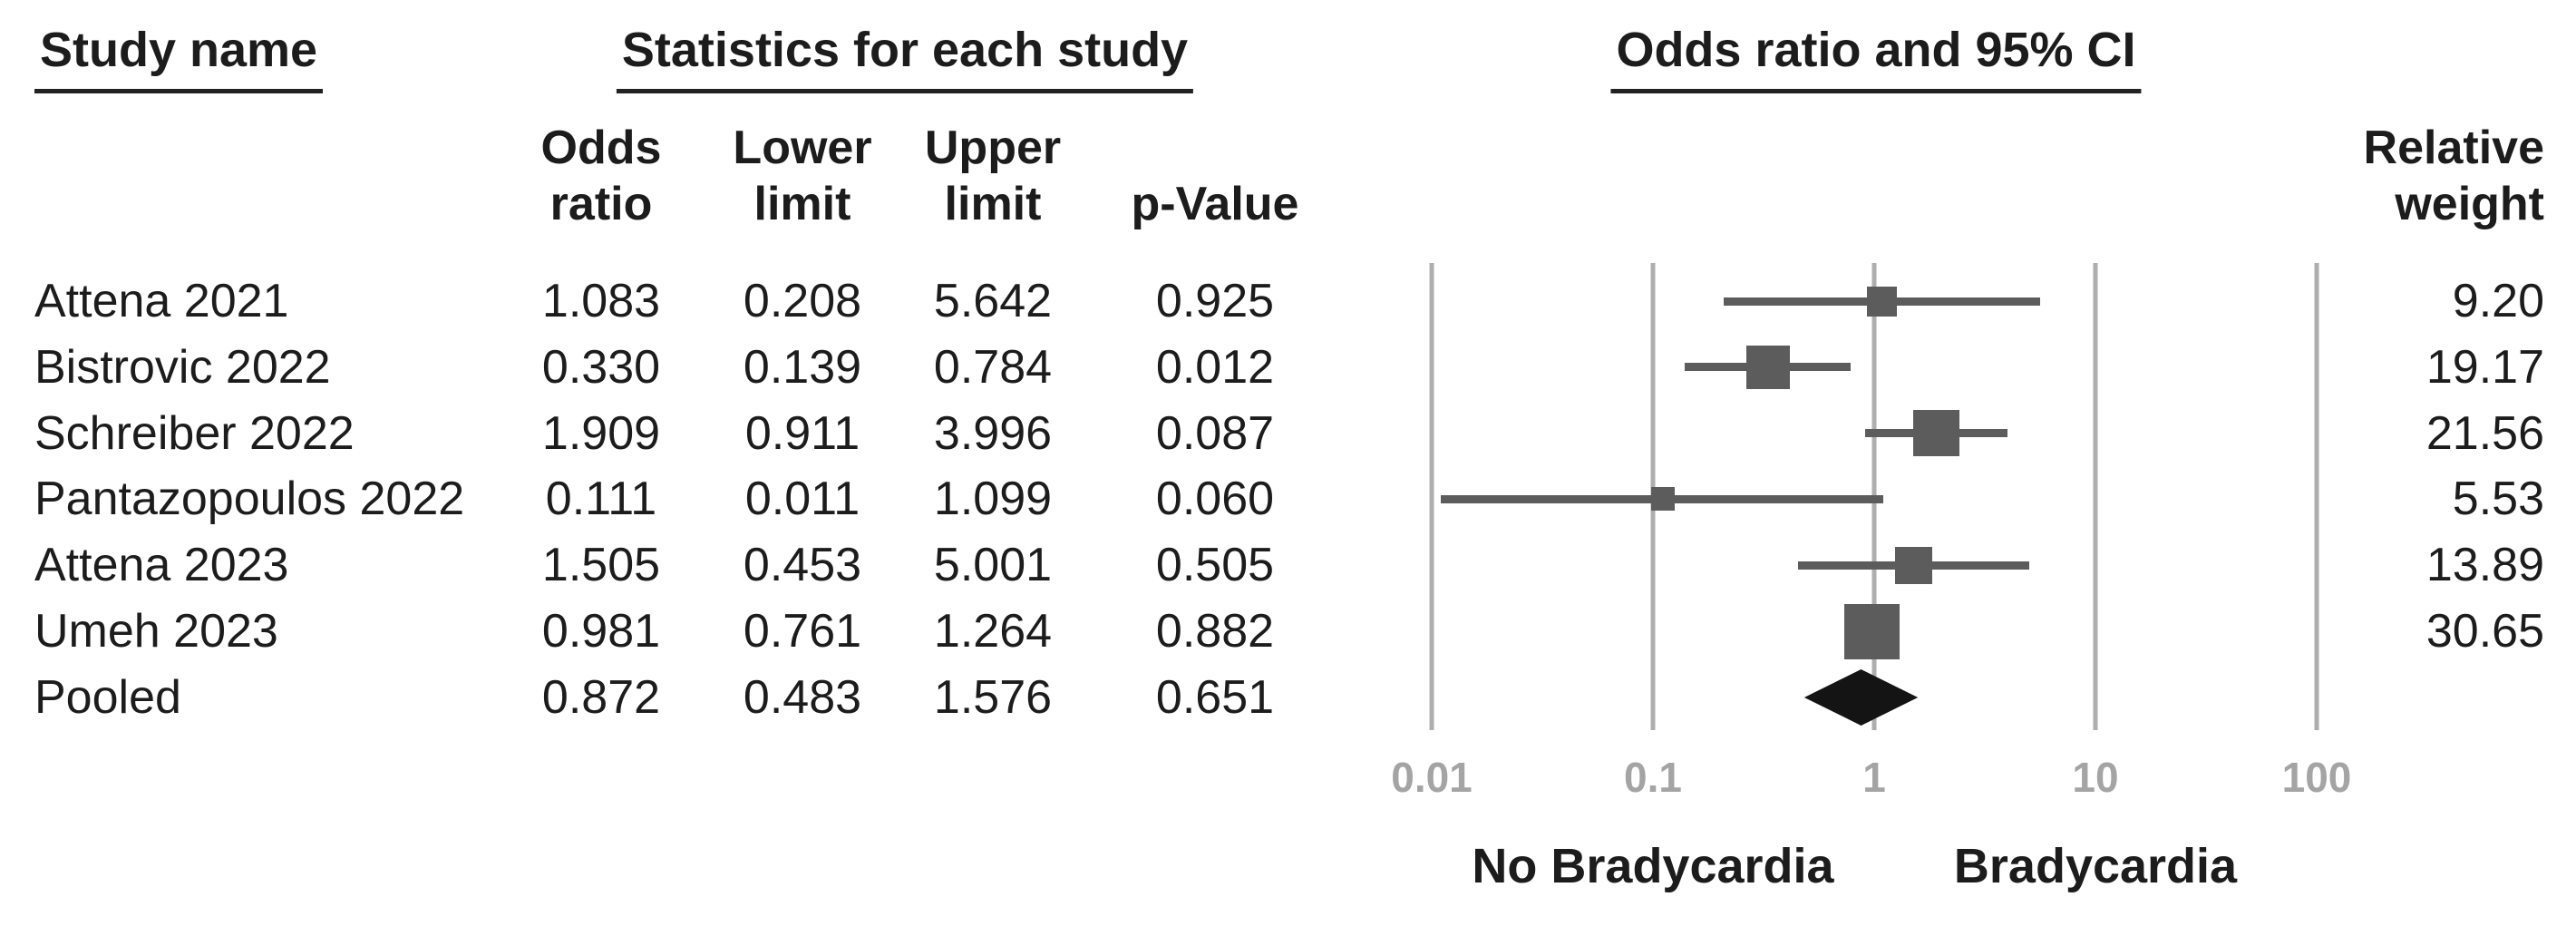  I want to click on study-name-header: Study name, so click(179, 57).